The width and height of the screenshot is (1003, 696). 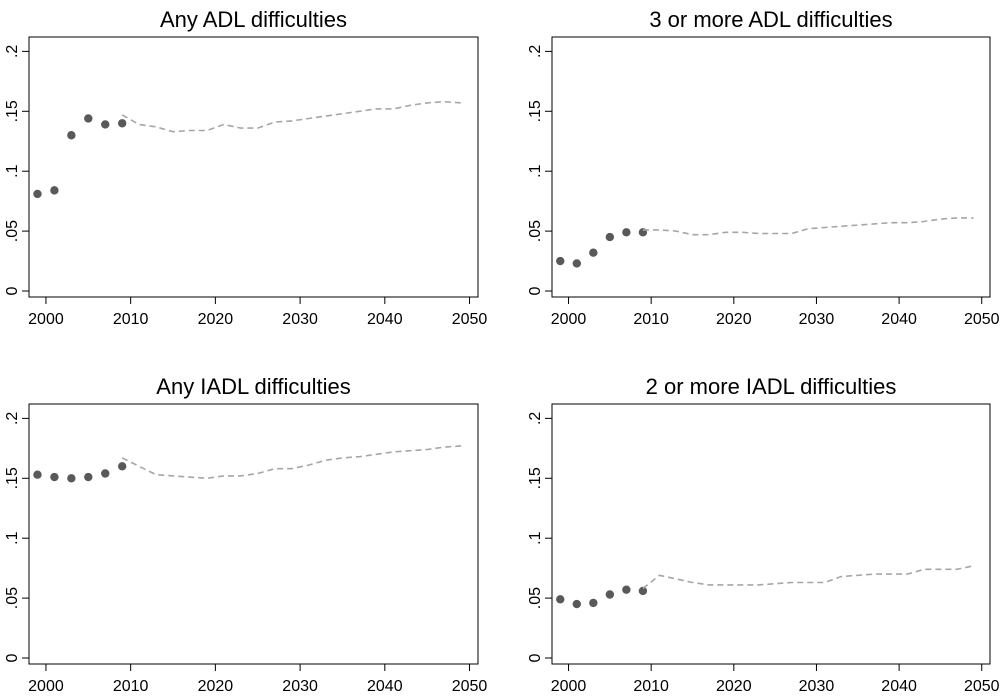 I want to click on chart-title: 2 or more IADL difficulties, so click(x=771, y=386).